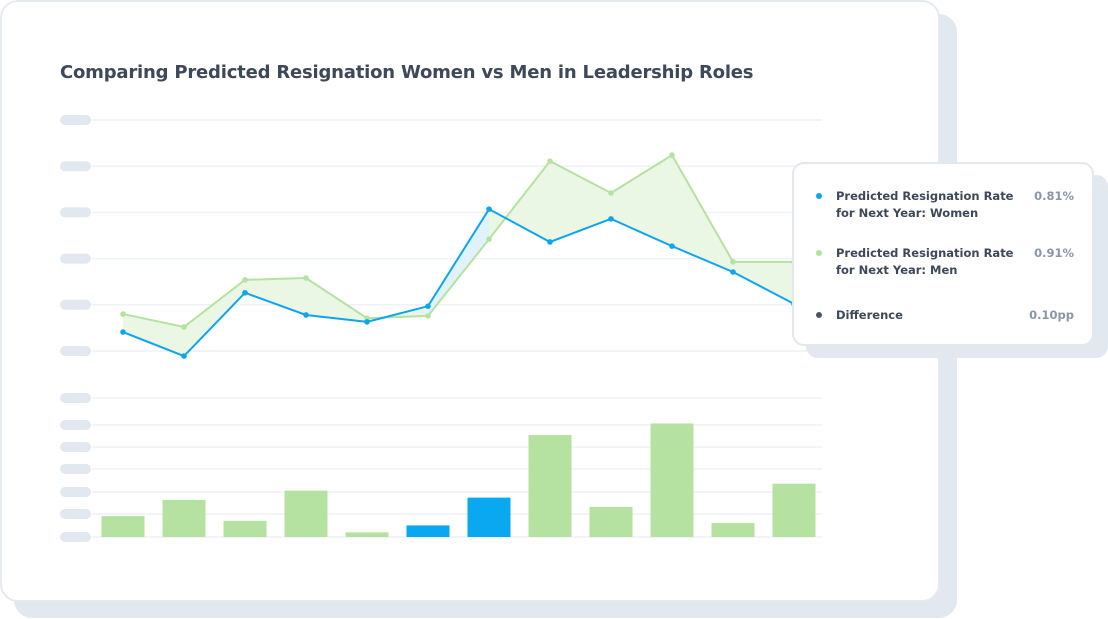 This screenshot has width=1108, height=619. Describe the element at coordinates (945, 315) in the screenshot. I see `tooltip-row-difference: Difference 0.10pp` at that location.